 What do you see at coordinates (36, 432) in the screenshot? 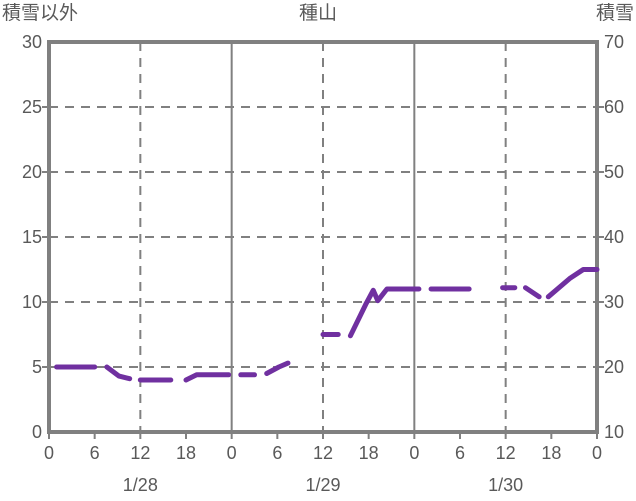
I see `left-axis-tick-label: 0` at bounding box center [36, 432].